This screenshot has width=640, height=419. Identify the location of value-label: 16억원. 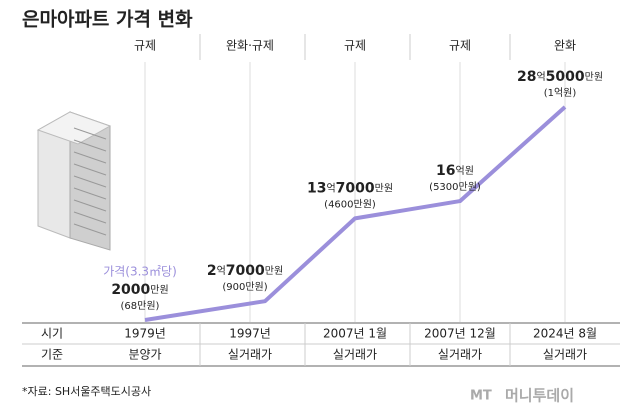
(455, 171).